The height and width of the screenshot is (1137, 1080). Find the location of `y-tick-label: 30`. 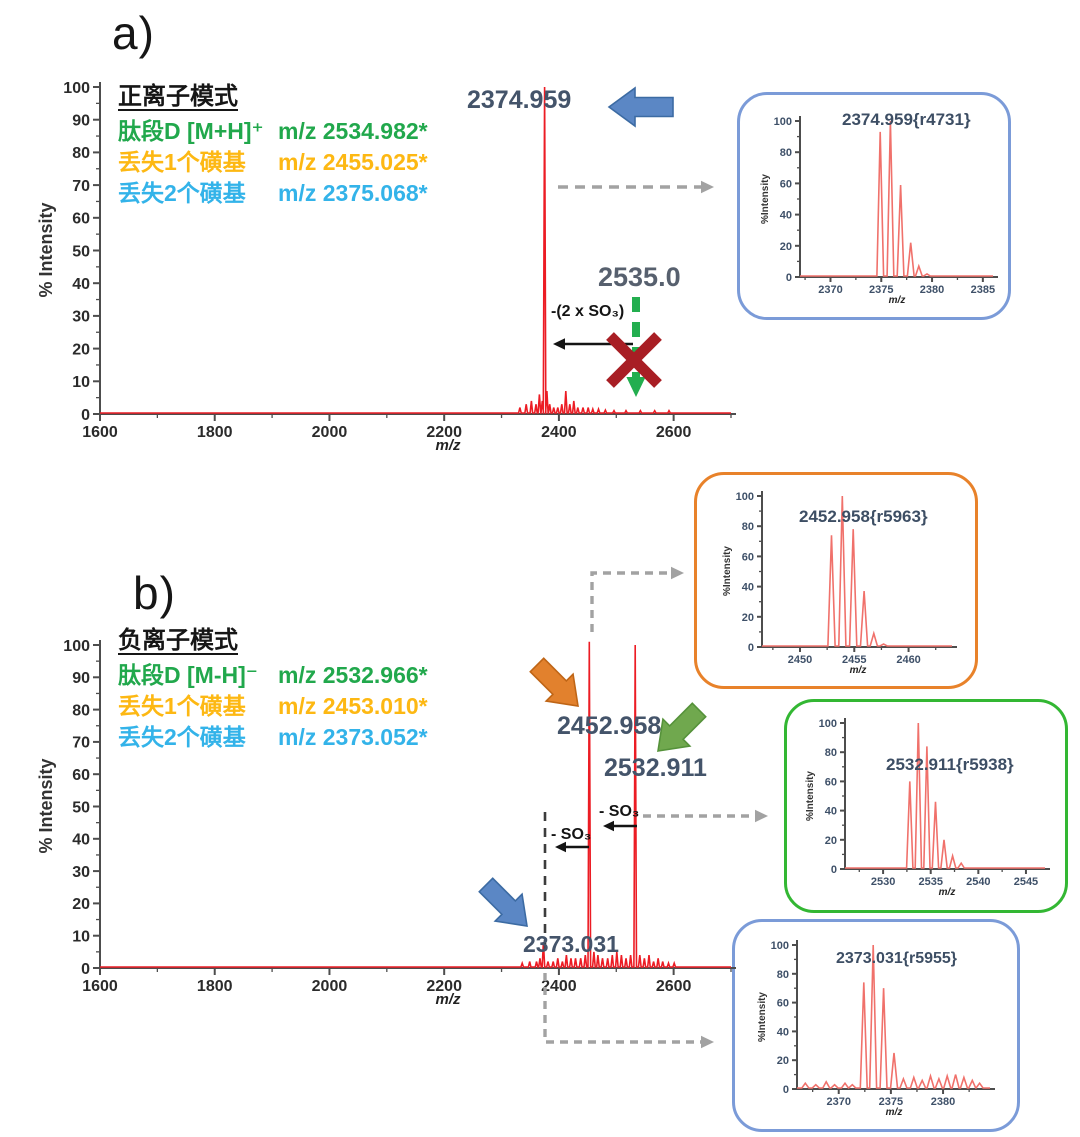

y-tick-label: 30 is located at coordinates (81, 317).